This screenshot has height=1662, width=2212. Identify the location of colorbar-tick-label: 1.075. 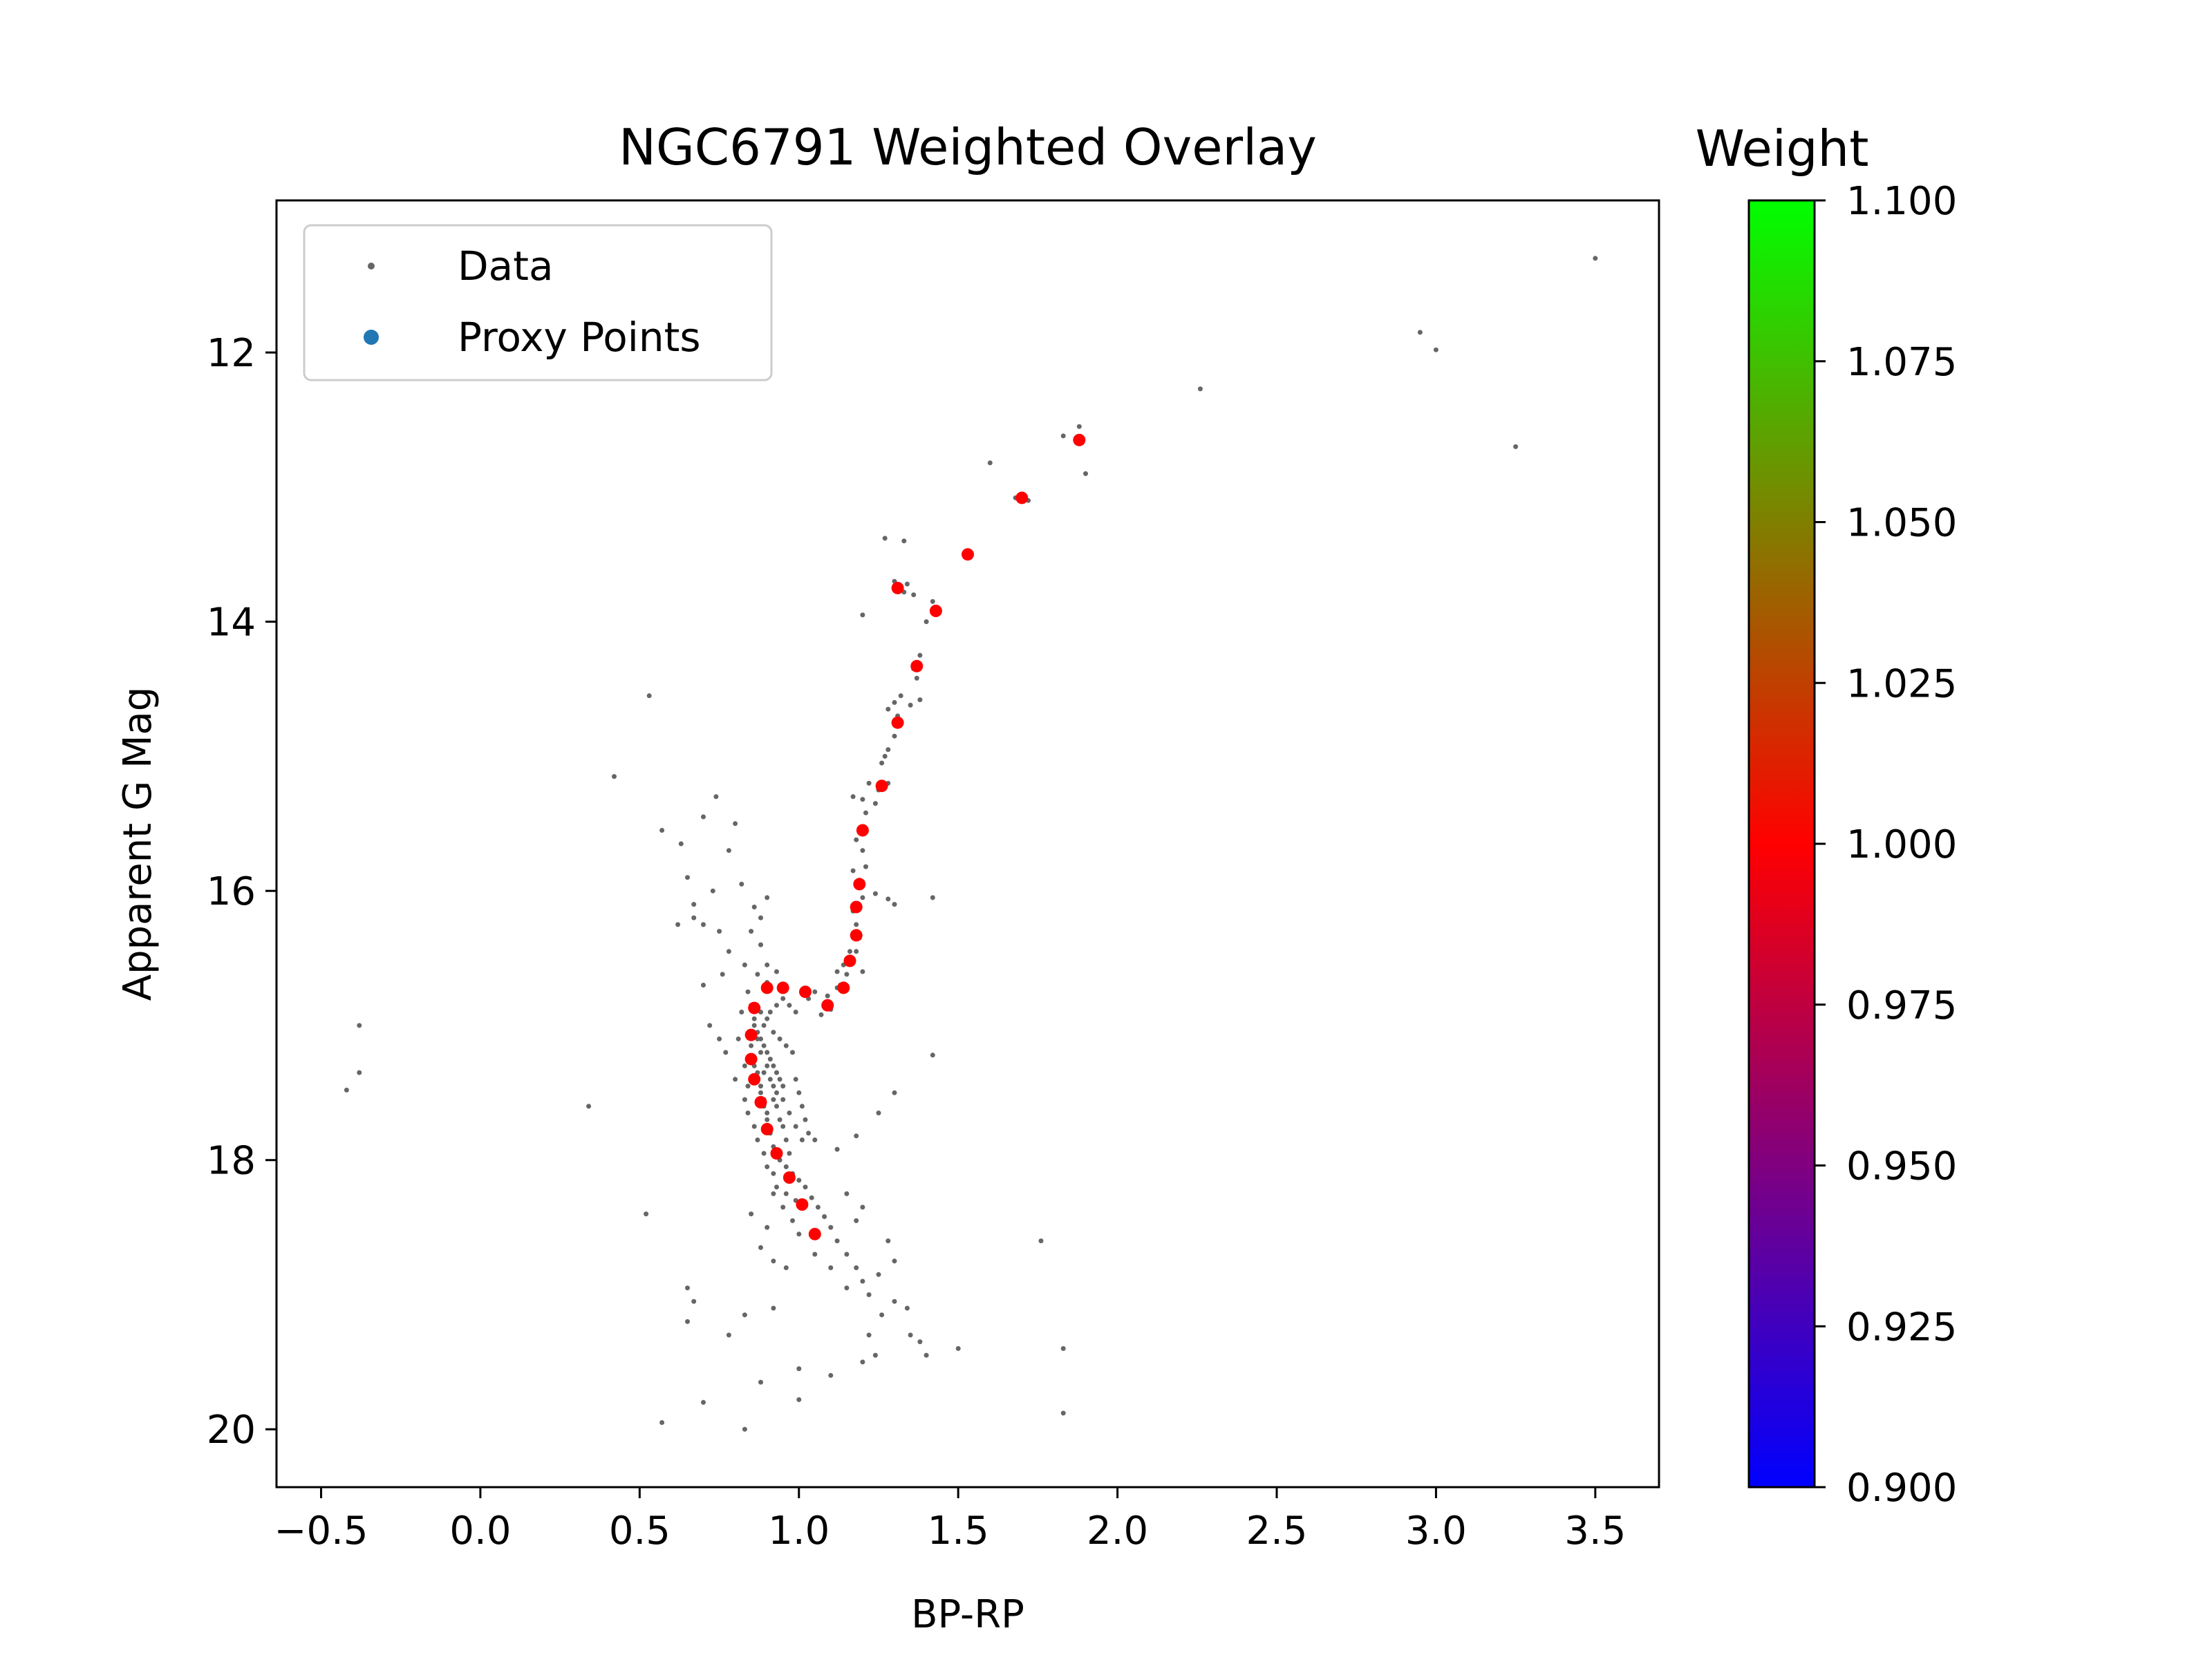
(1901, 362).